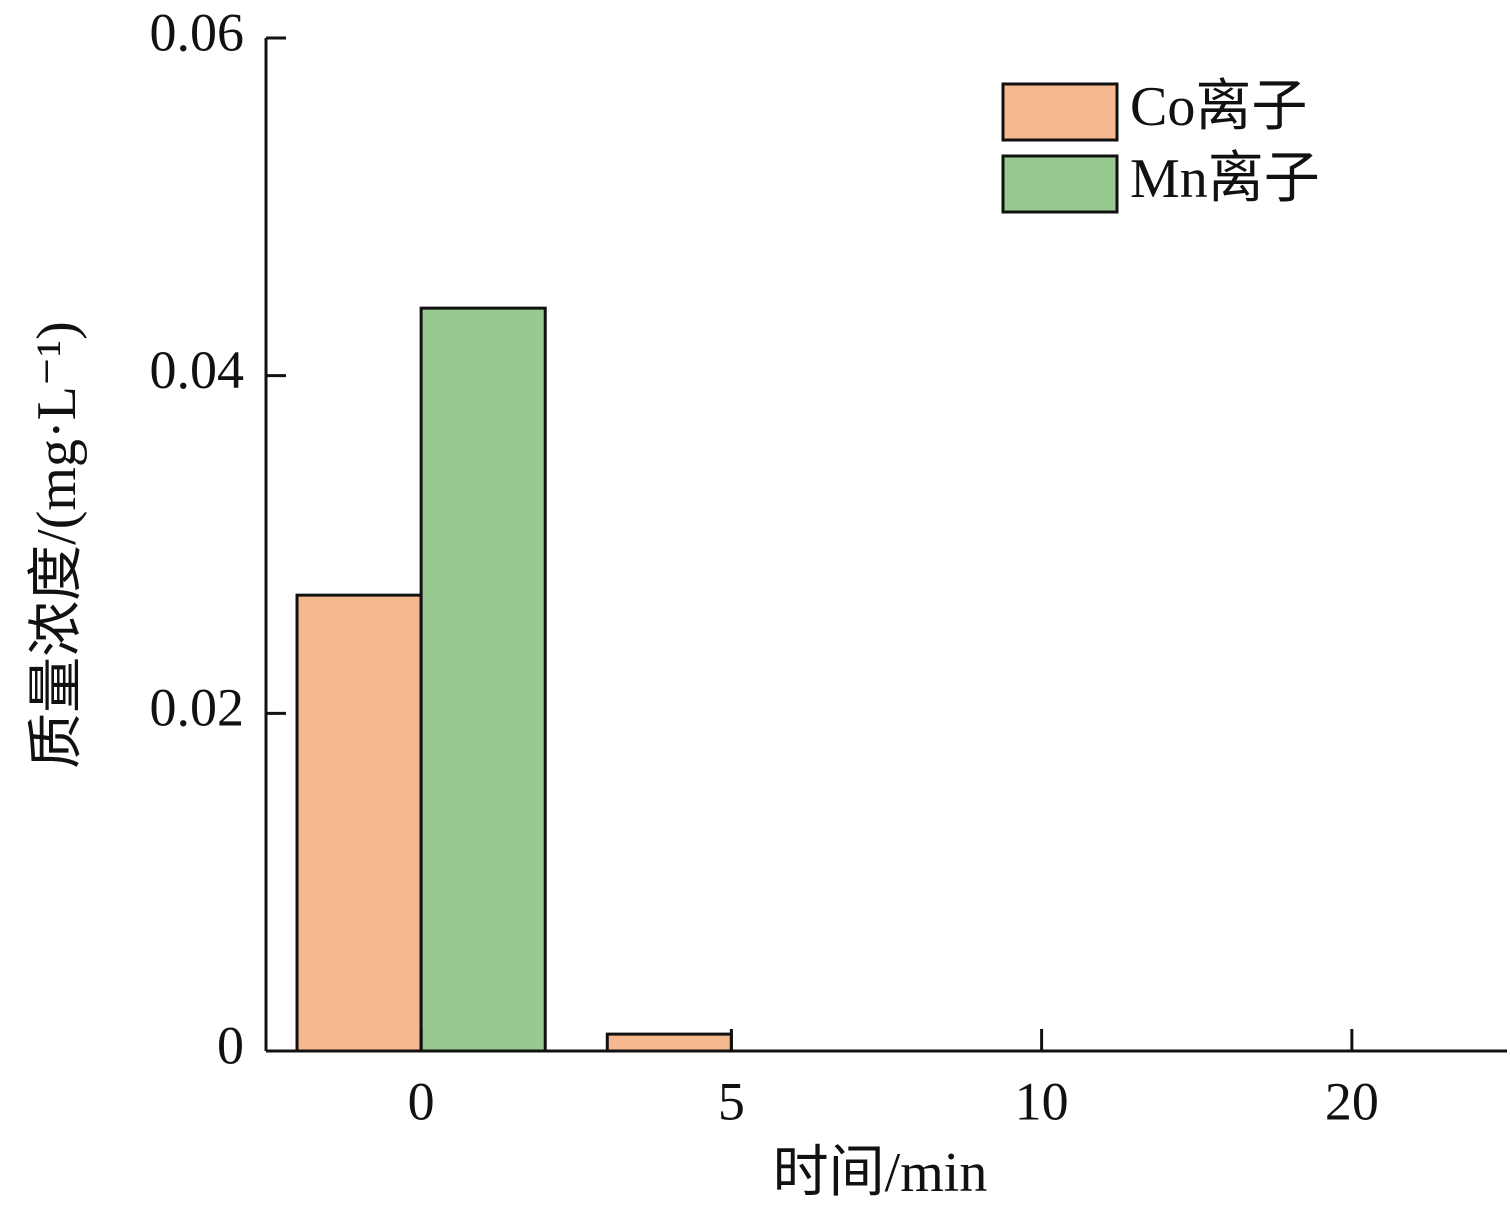 This screenshot has height=1224, width=1510. What do you see at coordinates (197, 370) in the screenshot?
I see `y-tick-label: 0.04` at bounding box center [197, 370].